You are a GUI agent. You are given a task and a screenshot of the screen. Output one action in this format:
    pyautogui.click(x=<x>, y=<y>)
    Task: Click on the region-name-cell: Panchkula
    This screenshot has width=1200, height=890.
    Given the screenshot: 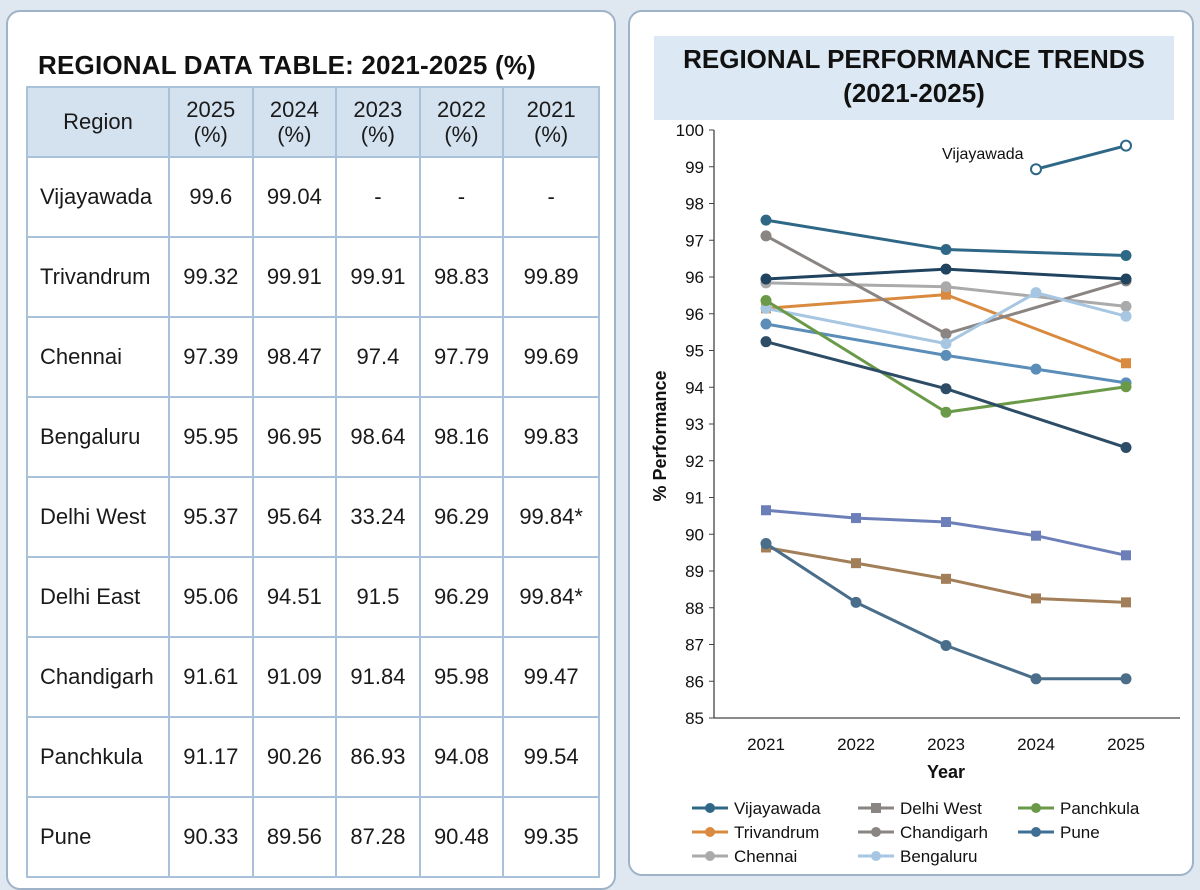 What is the action you would take?
    pyautogui.click(x=98, y=757)
    